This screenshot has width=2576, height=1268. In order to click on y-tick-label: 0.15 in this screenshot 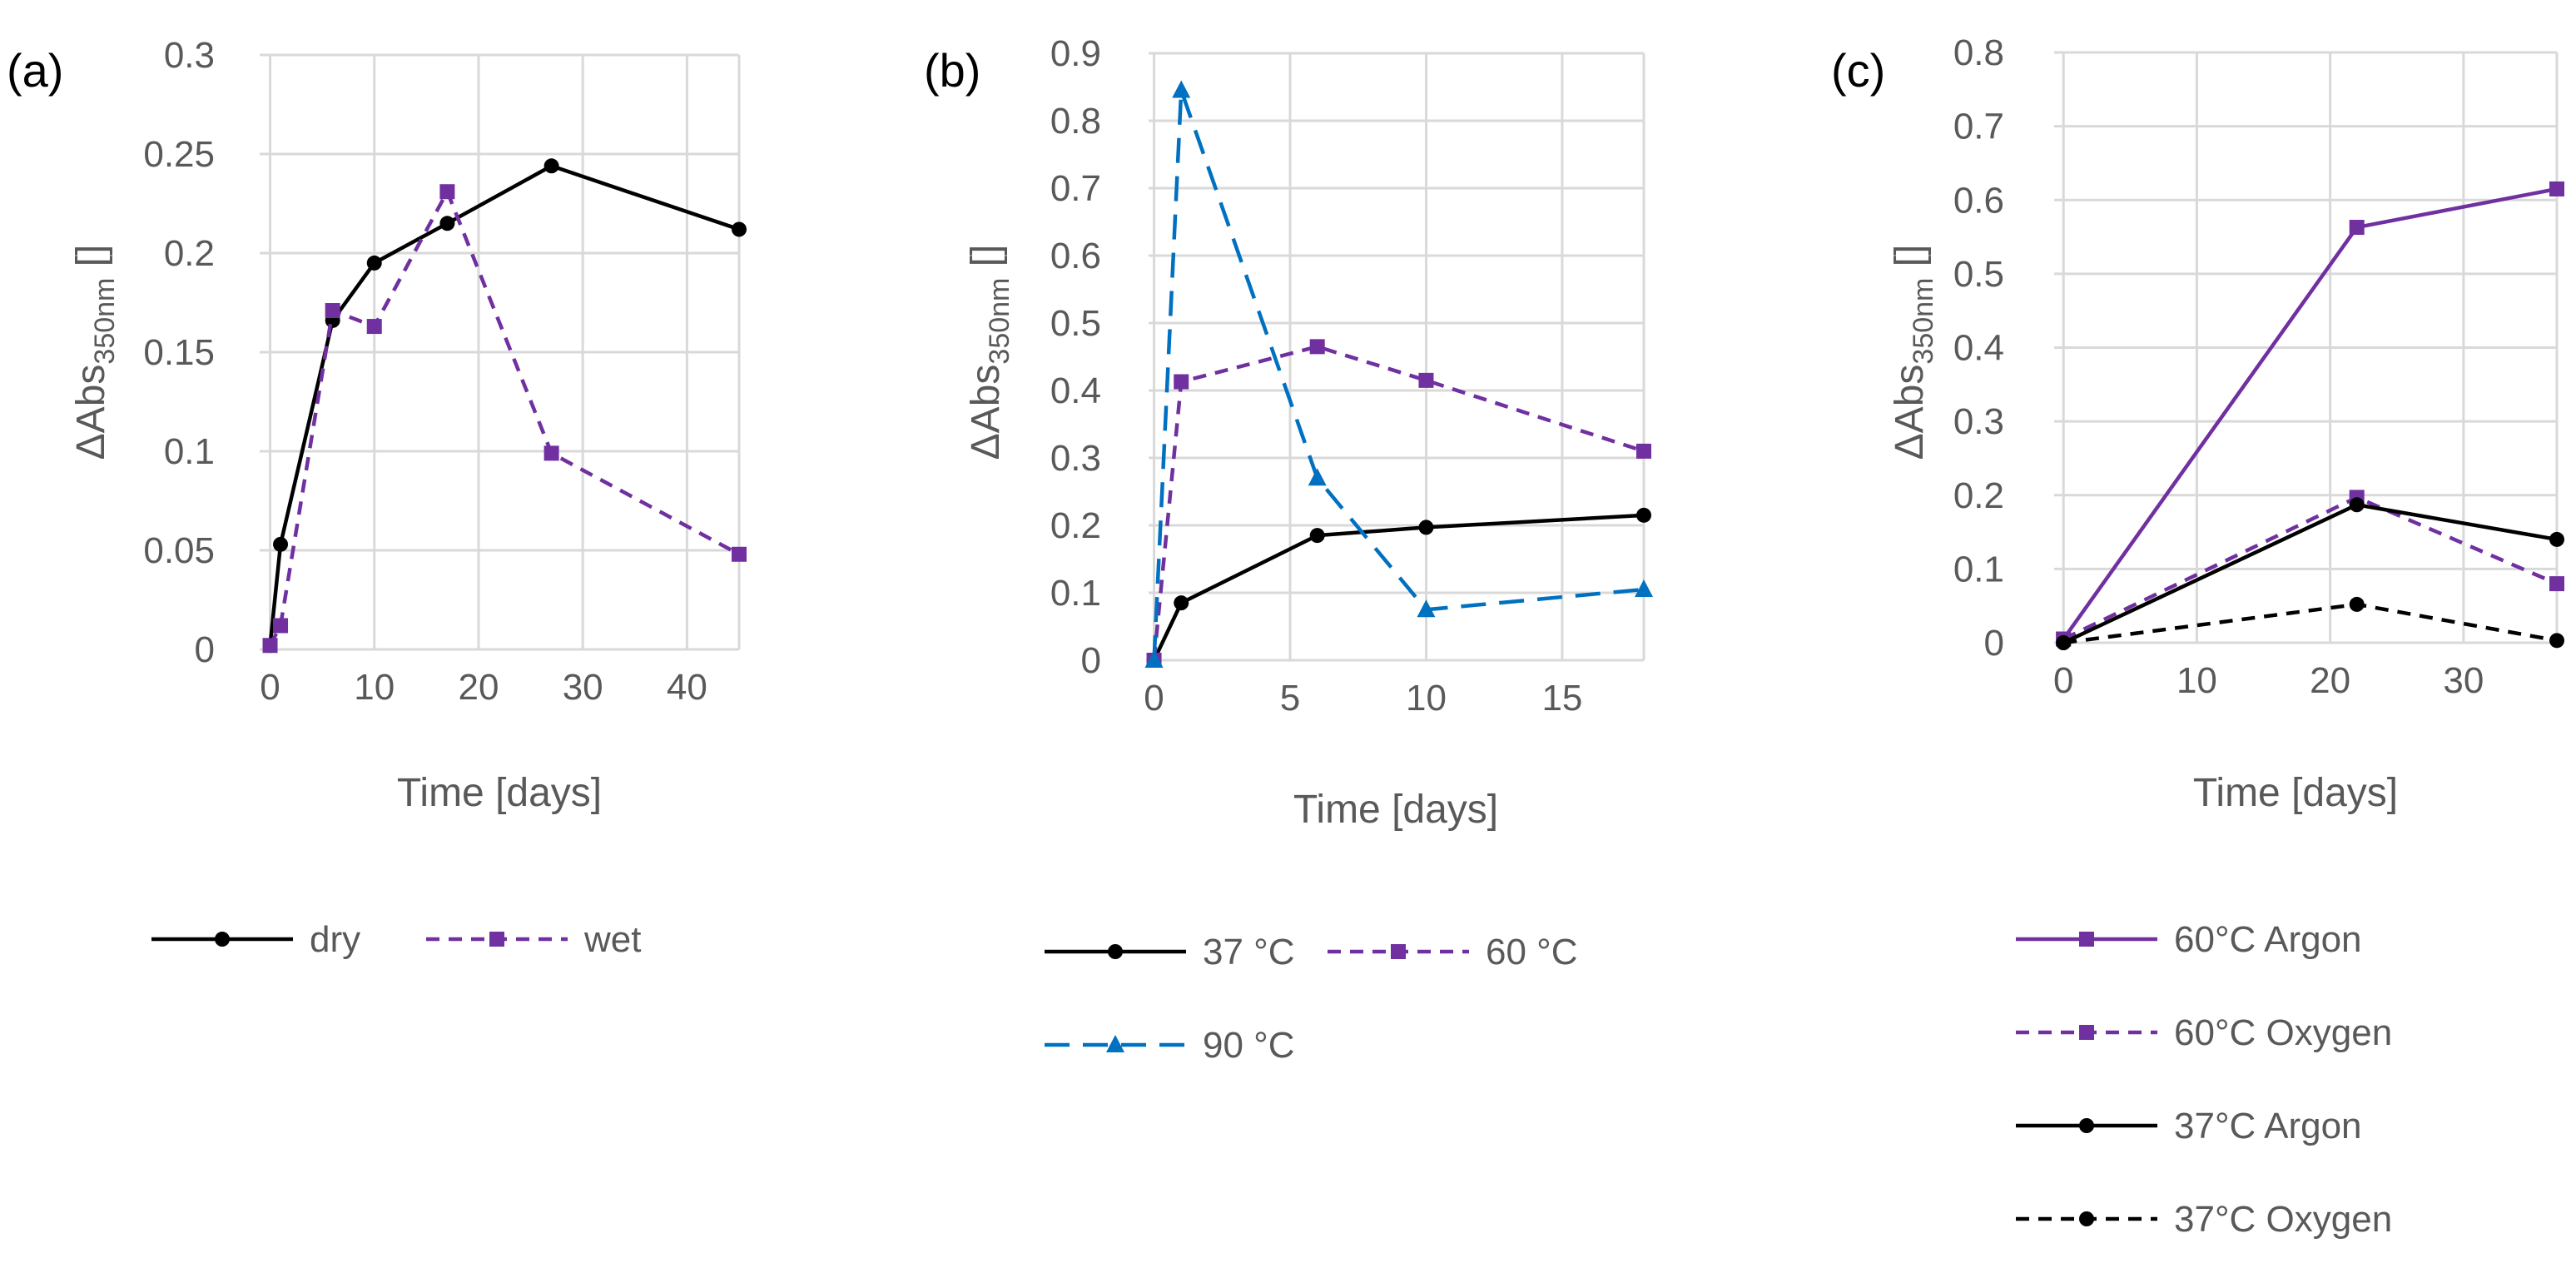, I will do `click(179, 352)`.